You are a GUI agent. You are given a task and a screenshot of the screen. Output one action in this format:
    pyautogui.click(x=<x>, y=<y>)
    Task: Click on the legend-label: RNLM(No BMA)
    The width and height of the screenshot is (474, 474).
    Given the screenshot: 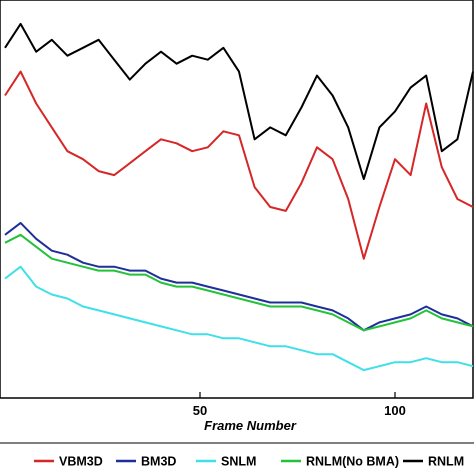 What is the action you would take?
    pyautogui.click(x=352, y=462)
    